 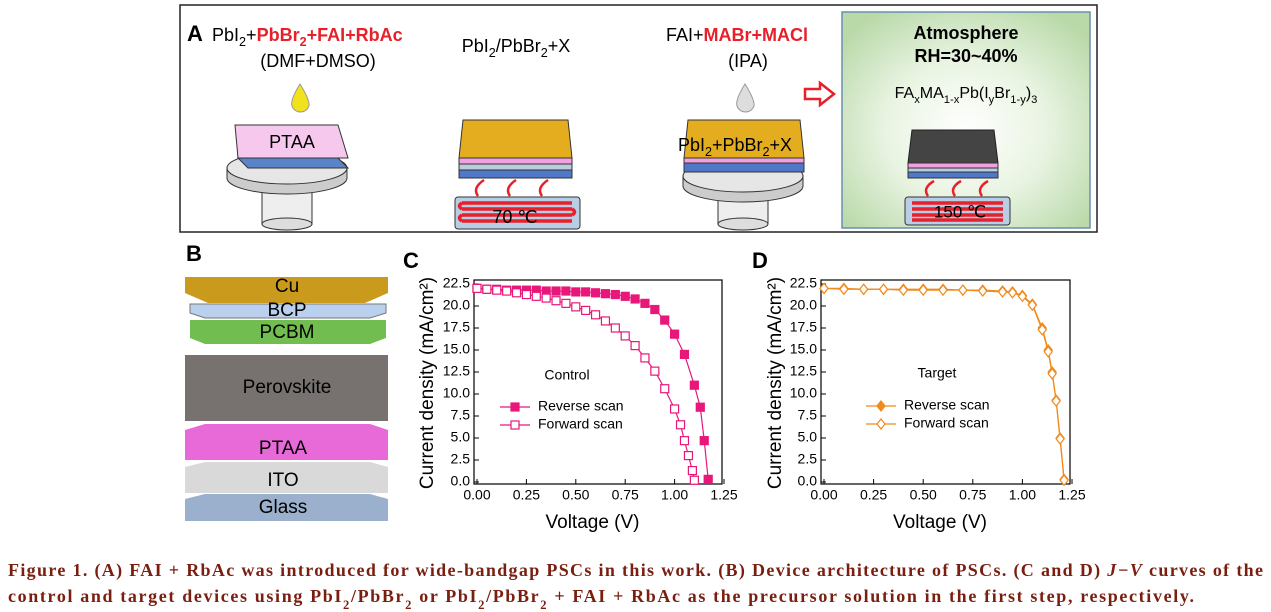 I want to click on arrow, so click(x=820, y=94).